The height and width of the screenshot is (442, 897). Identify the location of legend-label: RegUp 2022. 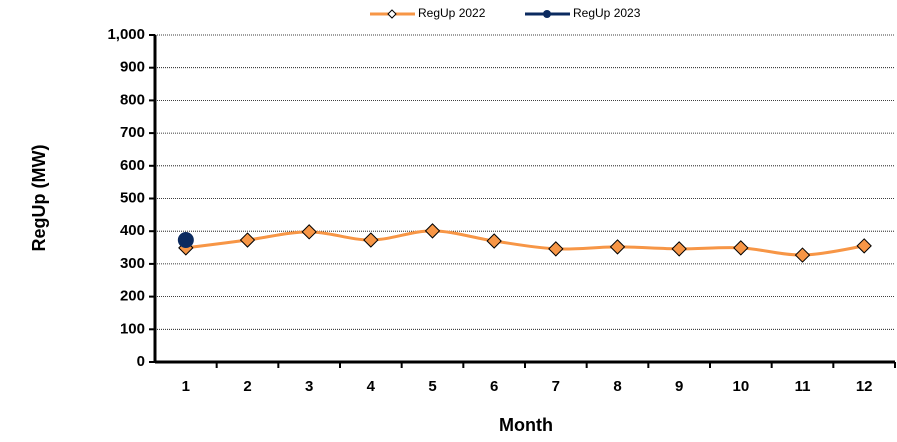
(452, 13).